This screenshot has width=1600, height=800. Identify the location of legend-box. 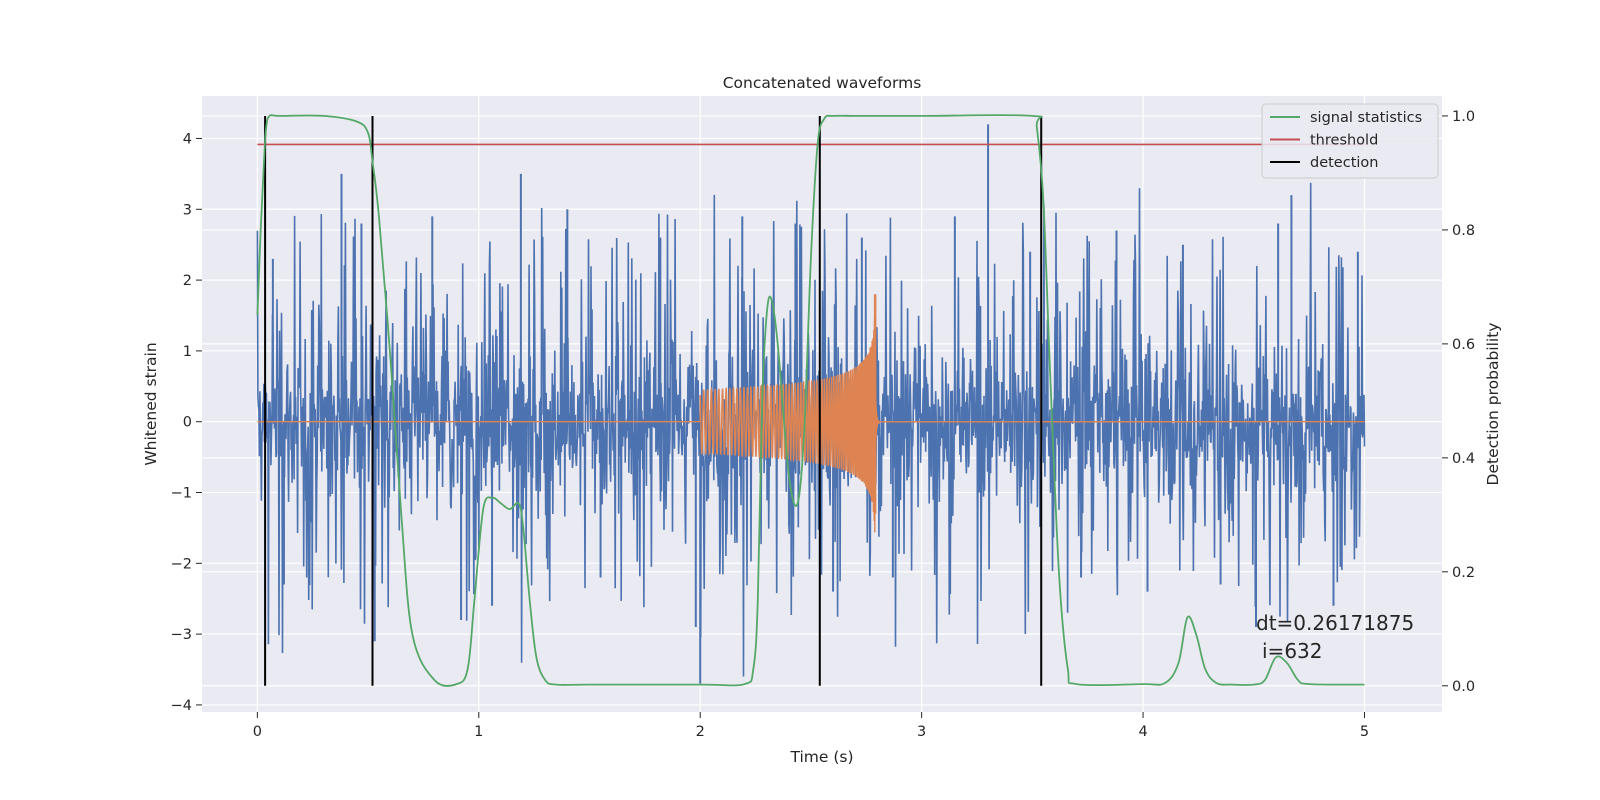
(1350, 141).